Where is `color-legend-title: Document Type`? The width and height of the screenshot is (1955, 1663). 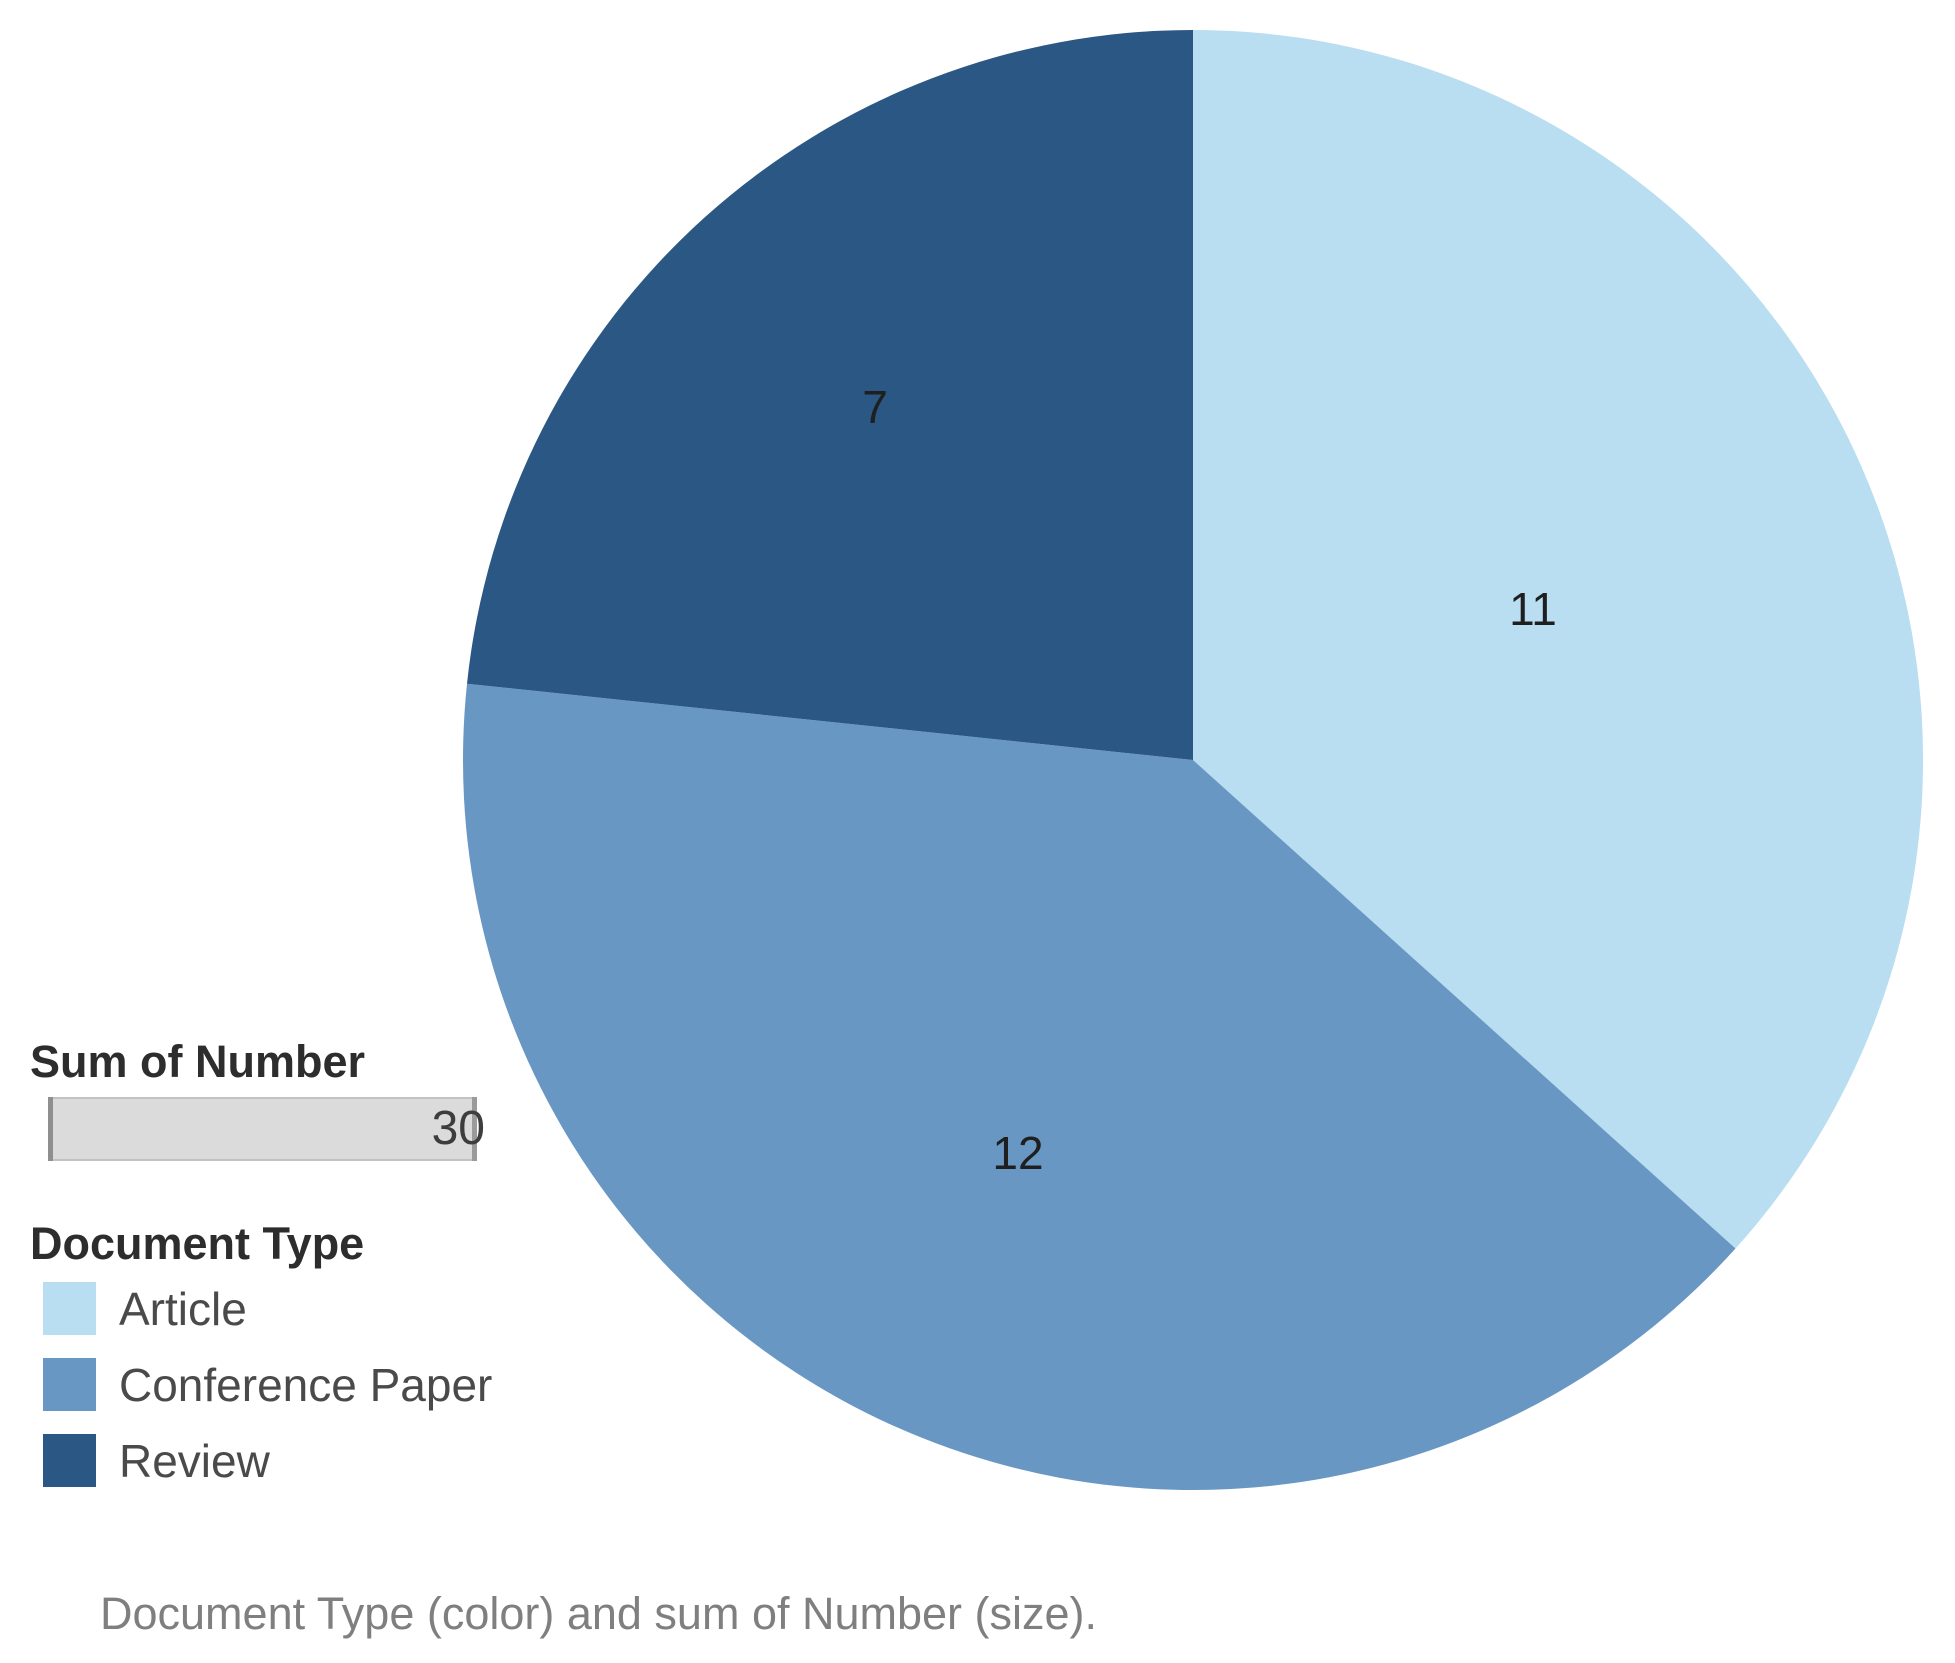
color-legend-title: Document Type is located at coordinates (197, 1243).